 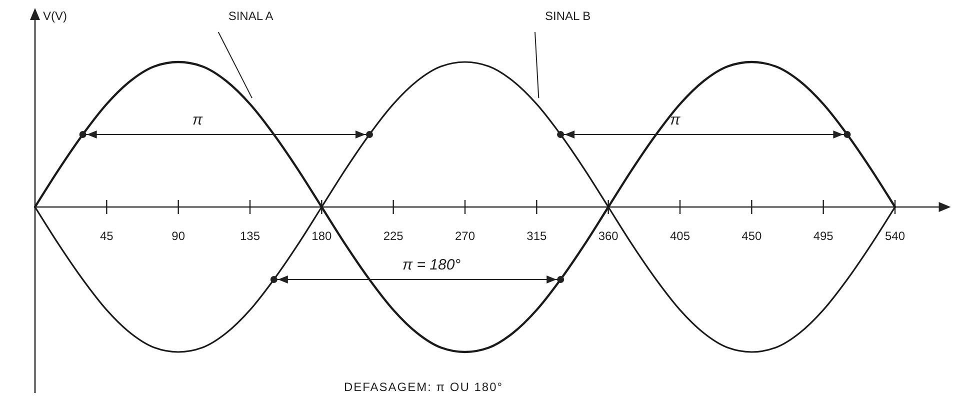 I want to click on text: SINAL B, so click(x=568, y=16).